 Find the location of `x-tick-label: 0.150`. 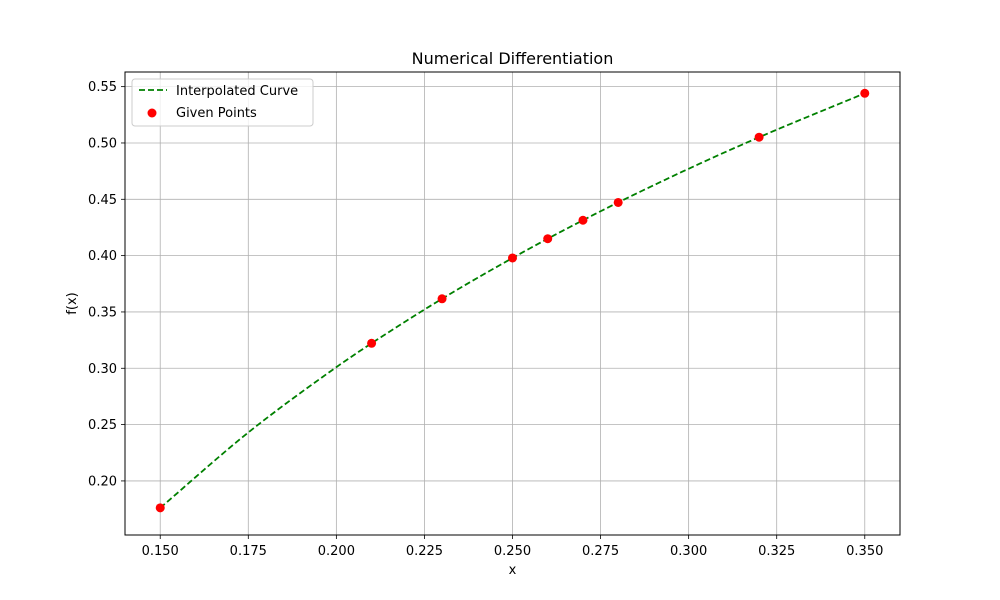

x-tick-label: 0.150 is located at coordinates (160, 551).